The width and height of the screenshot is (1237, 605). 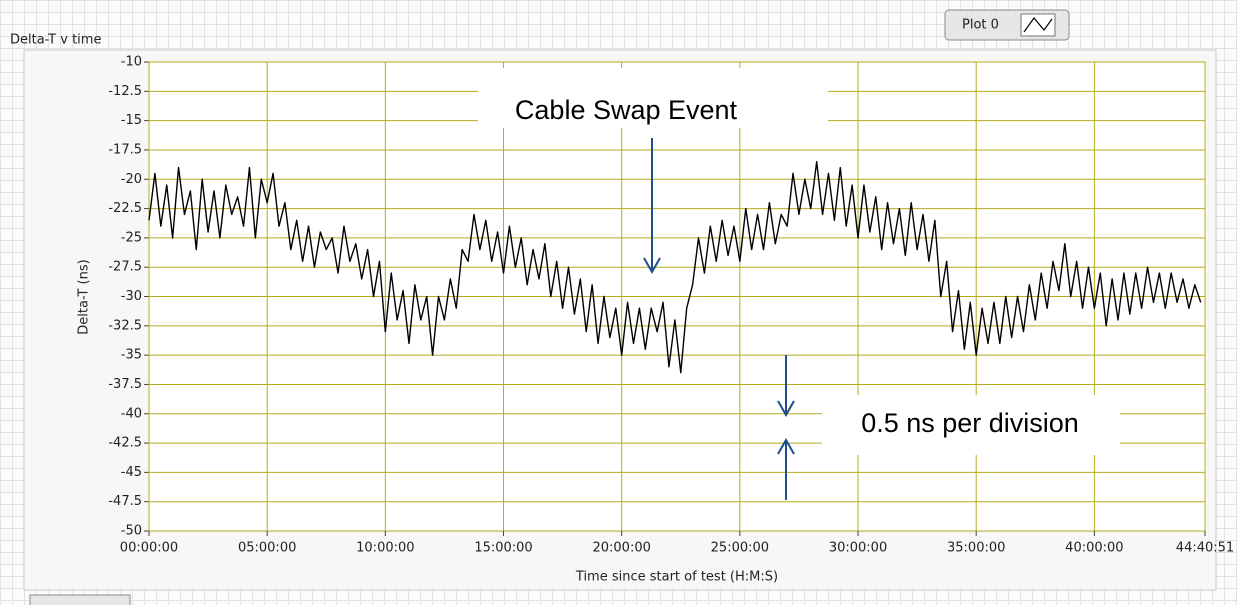 I want to click on chart-title: Delta-T v time, so click(x=55, y=40).